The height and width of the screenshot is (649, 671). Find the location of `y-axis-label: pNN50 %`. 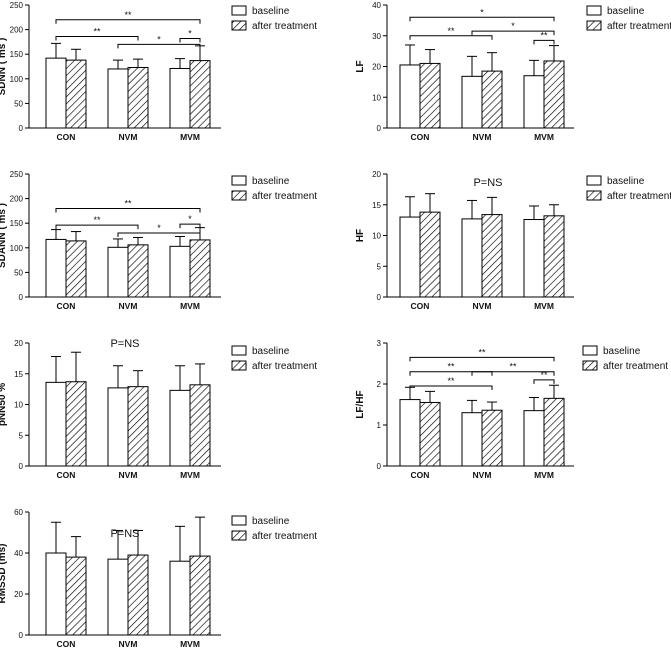

y-axis-label: pNN50 % is located at coordinates (4, 404).